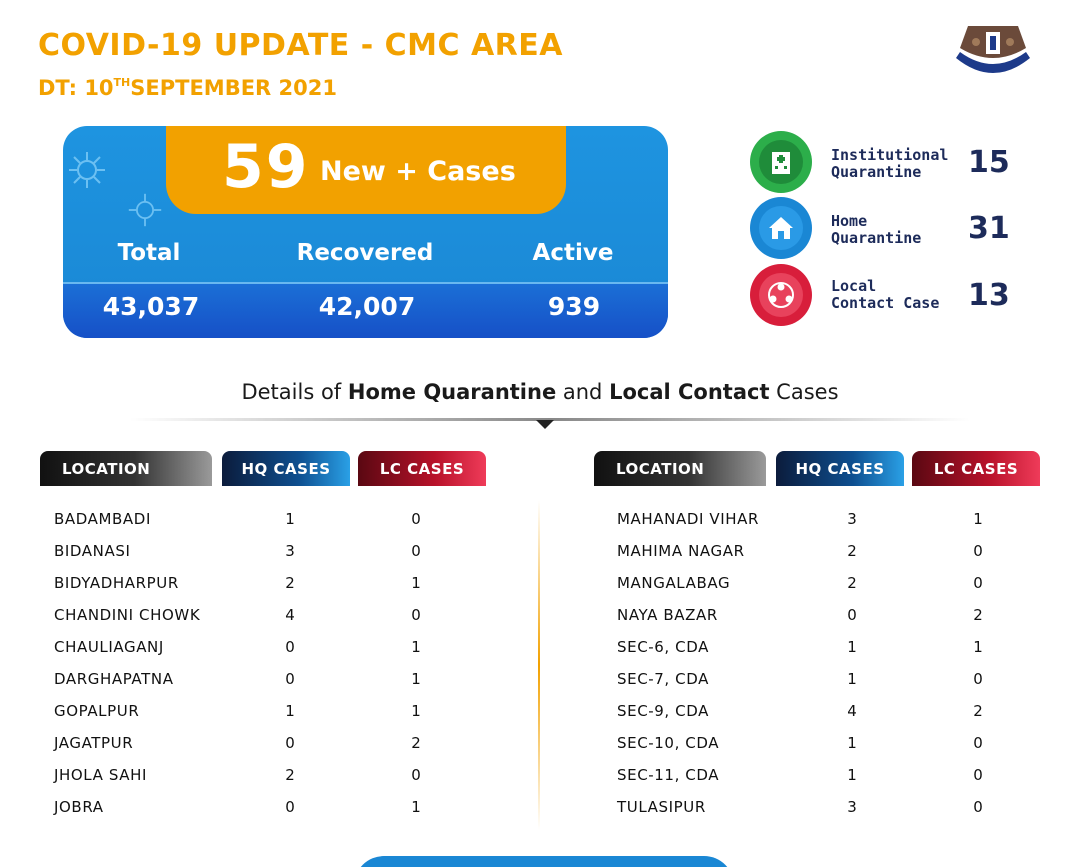 This screenshot has height=867, width=1080. What do you see at coordinates (781, 162) in the screenshot?
I see `hospital-icon` at bounding box center [781, 162].